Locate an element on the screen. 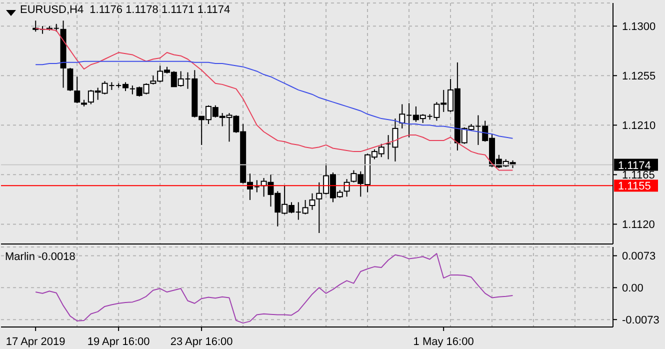 This screenshot has width=665, height=349. y-tick-label: 0.0073 is located at coordinates (639, 256).